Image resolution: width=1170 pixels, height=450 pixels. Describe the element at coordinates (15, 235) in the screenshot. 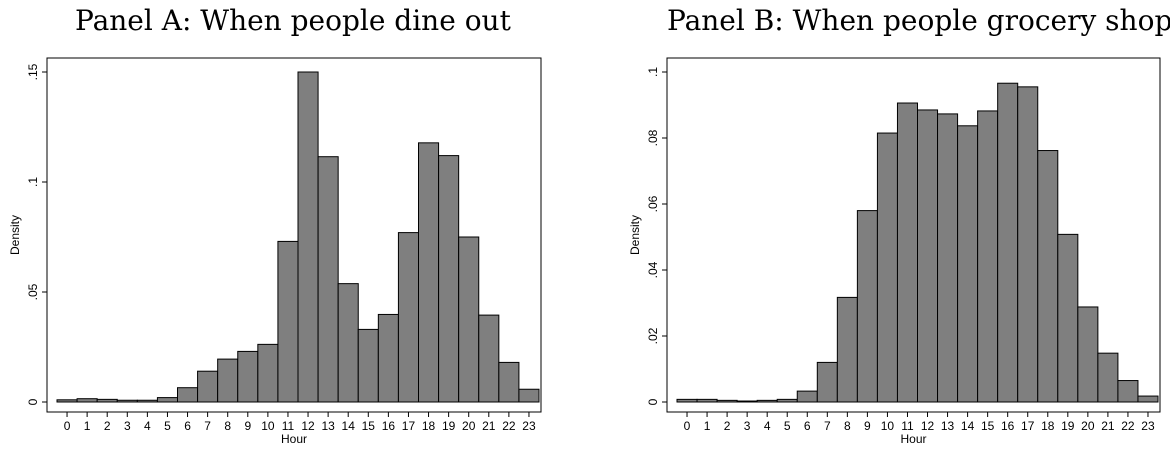

I see `panel-a-ylabel: Density` at that location.